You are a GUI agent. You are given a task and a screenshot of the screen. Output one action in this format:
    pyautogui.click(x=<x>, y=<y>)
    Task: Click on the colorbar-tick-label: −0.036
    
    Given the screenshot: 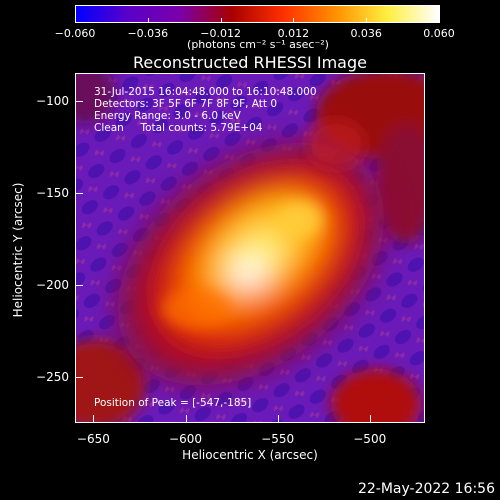 What is the action you would take?
    pyautogui.click(x=148, y=33)
    